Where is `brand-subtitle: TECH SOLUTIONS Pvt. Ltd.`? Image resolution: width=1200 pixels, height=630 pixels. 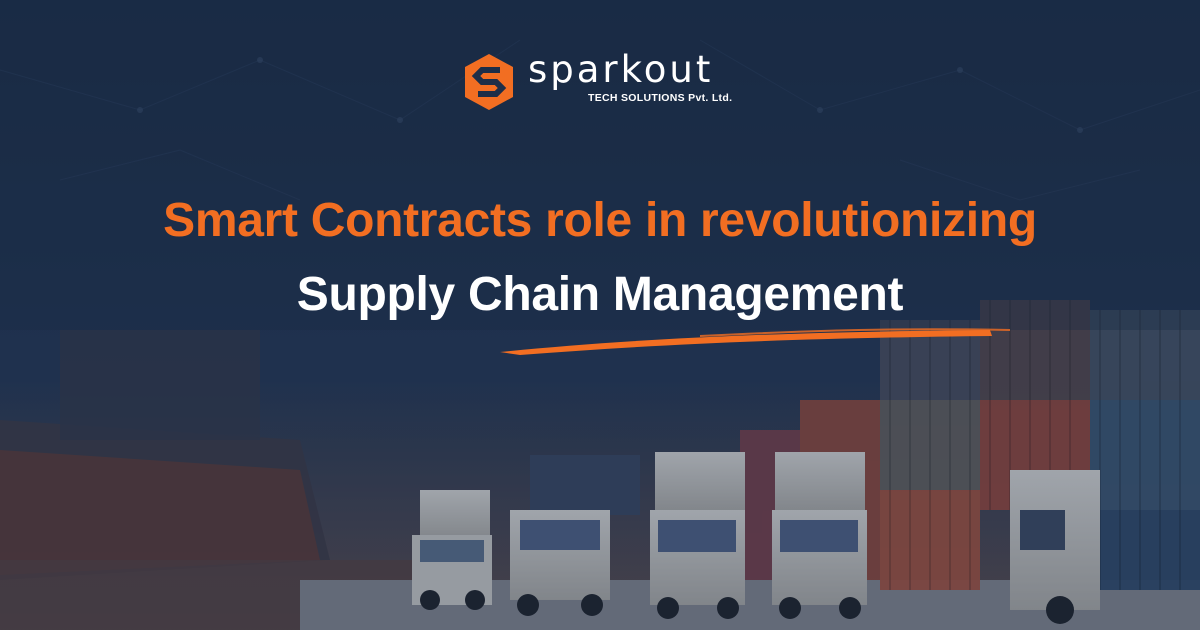
brand-subtitle: TECH SOLUTIONS Pvt. Ltd. is located at coordinates (660, 98).